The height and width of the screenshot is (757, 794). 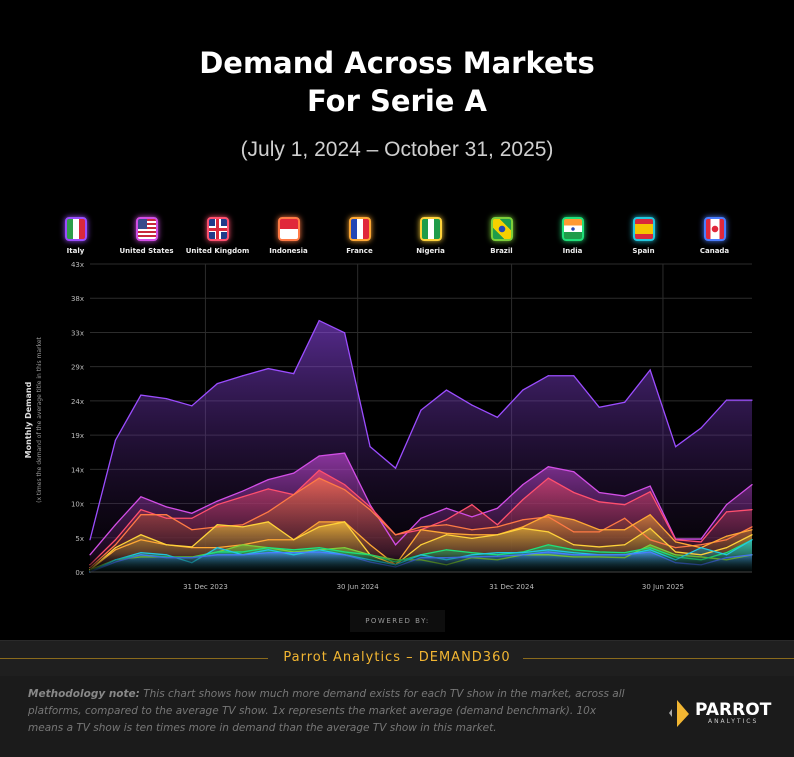 I want to click on chart-title: Demand Across Markets For Serie A, so click(x=397, y=82).